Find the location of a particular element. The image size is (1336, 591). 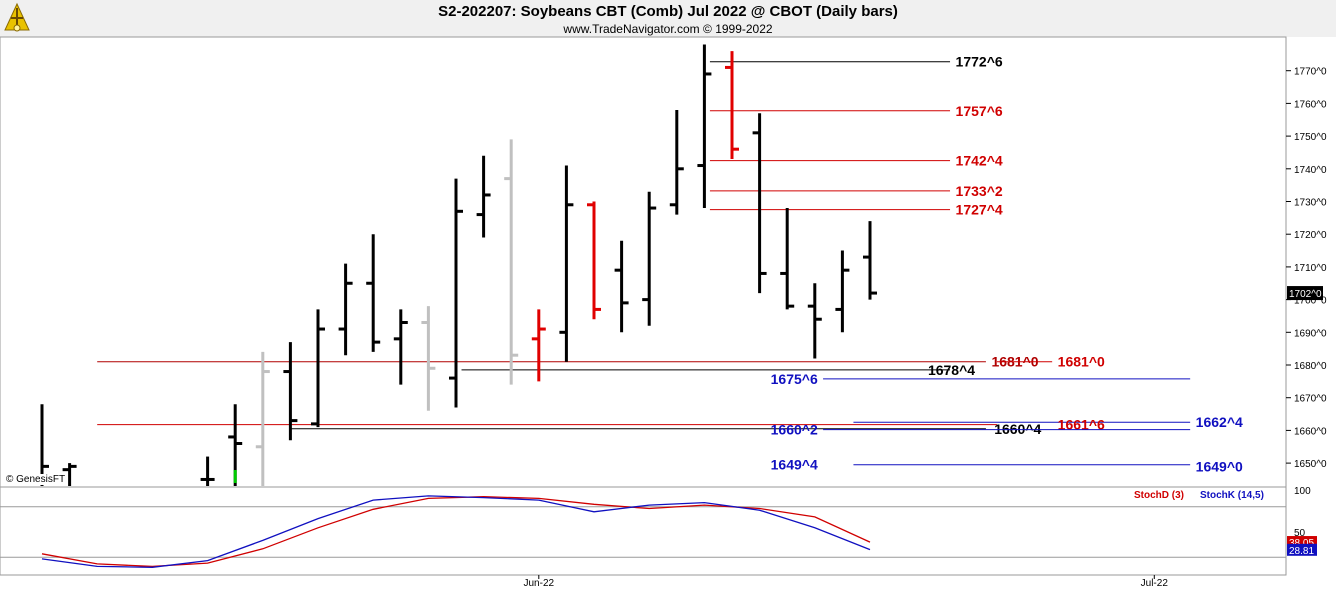

level-label-6: 1681^0 is located at coordinates (1081, 362).